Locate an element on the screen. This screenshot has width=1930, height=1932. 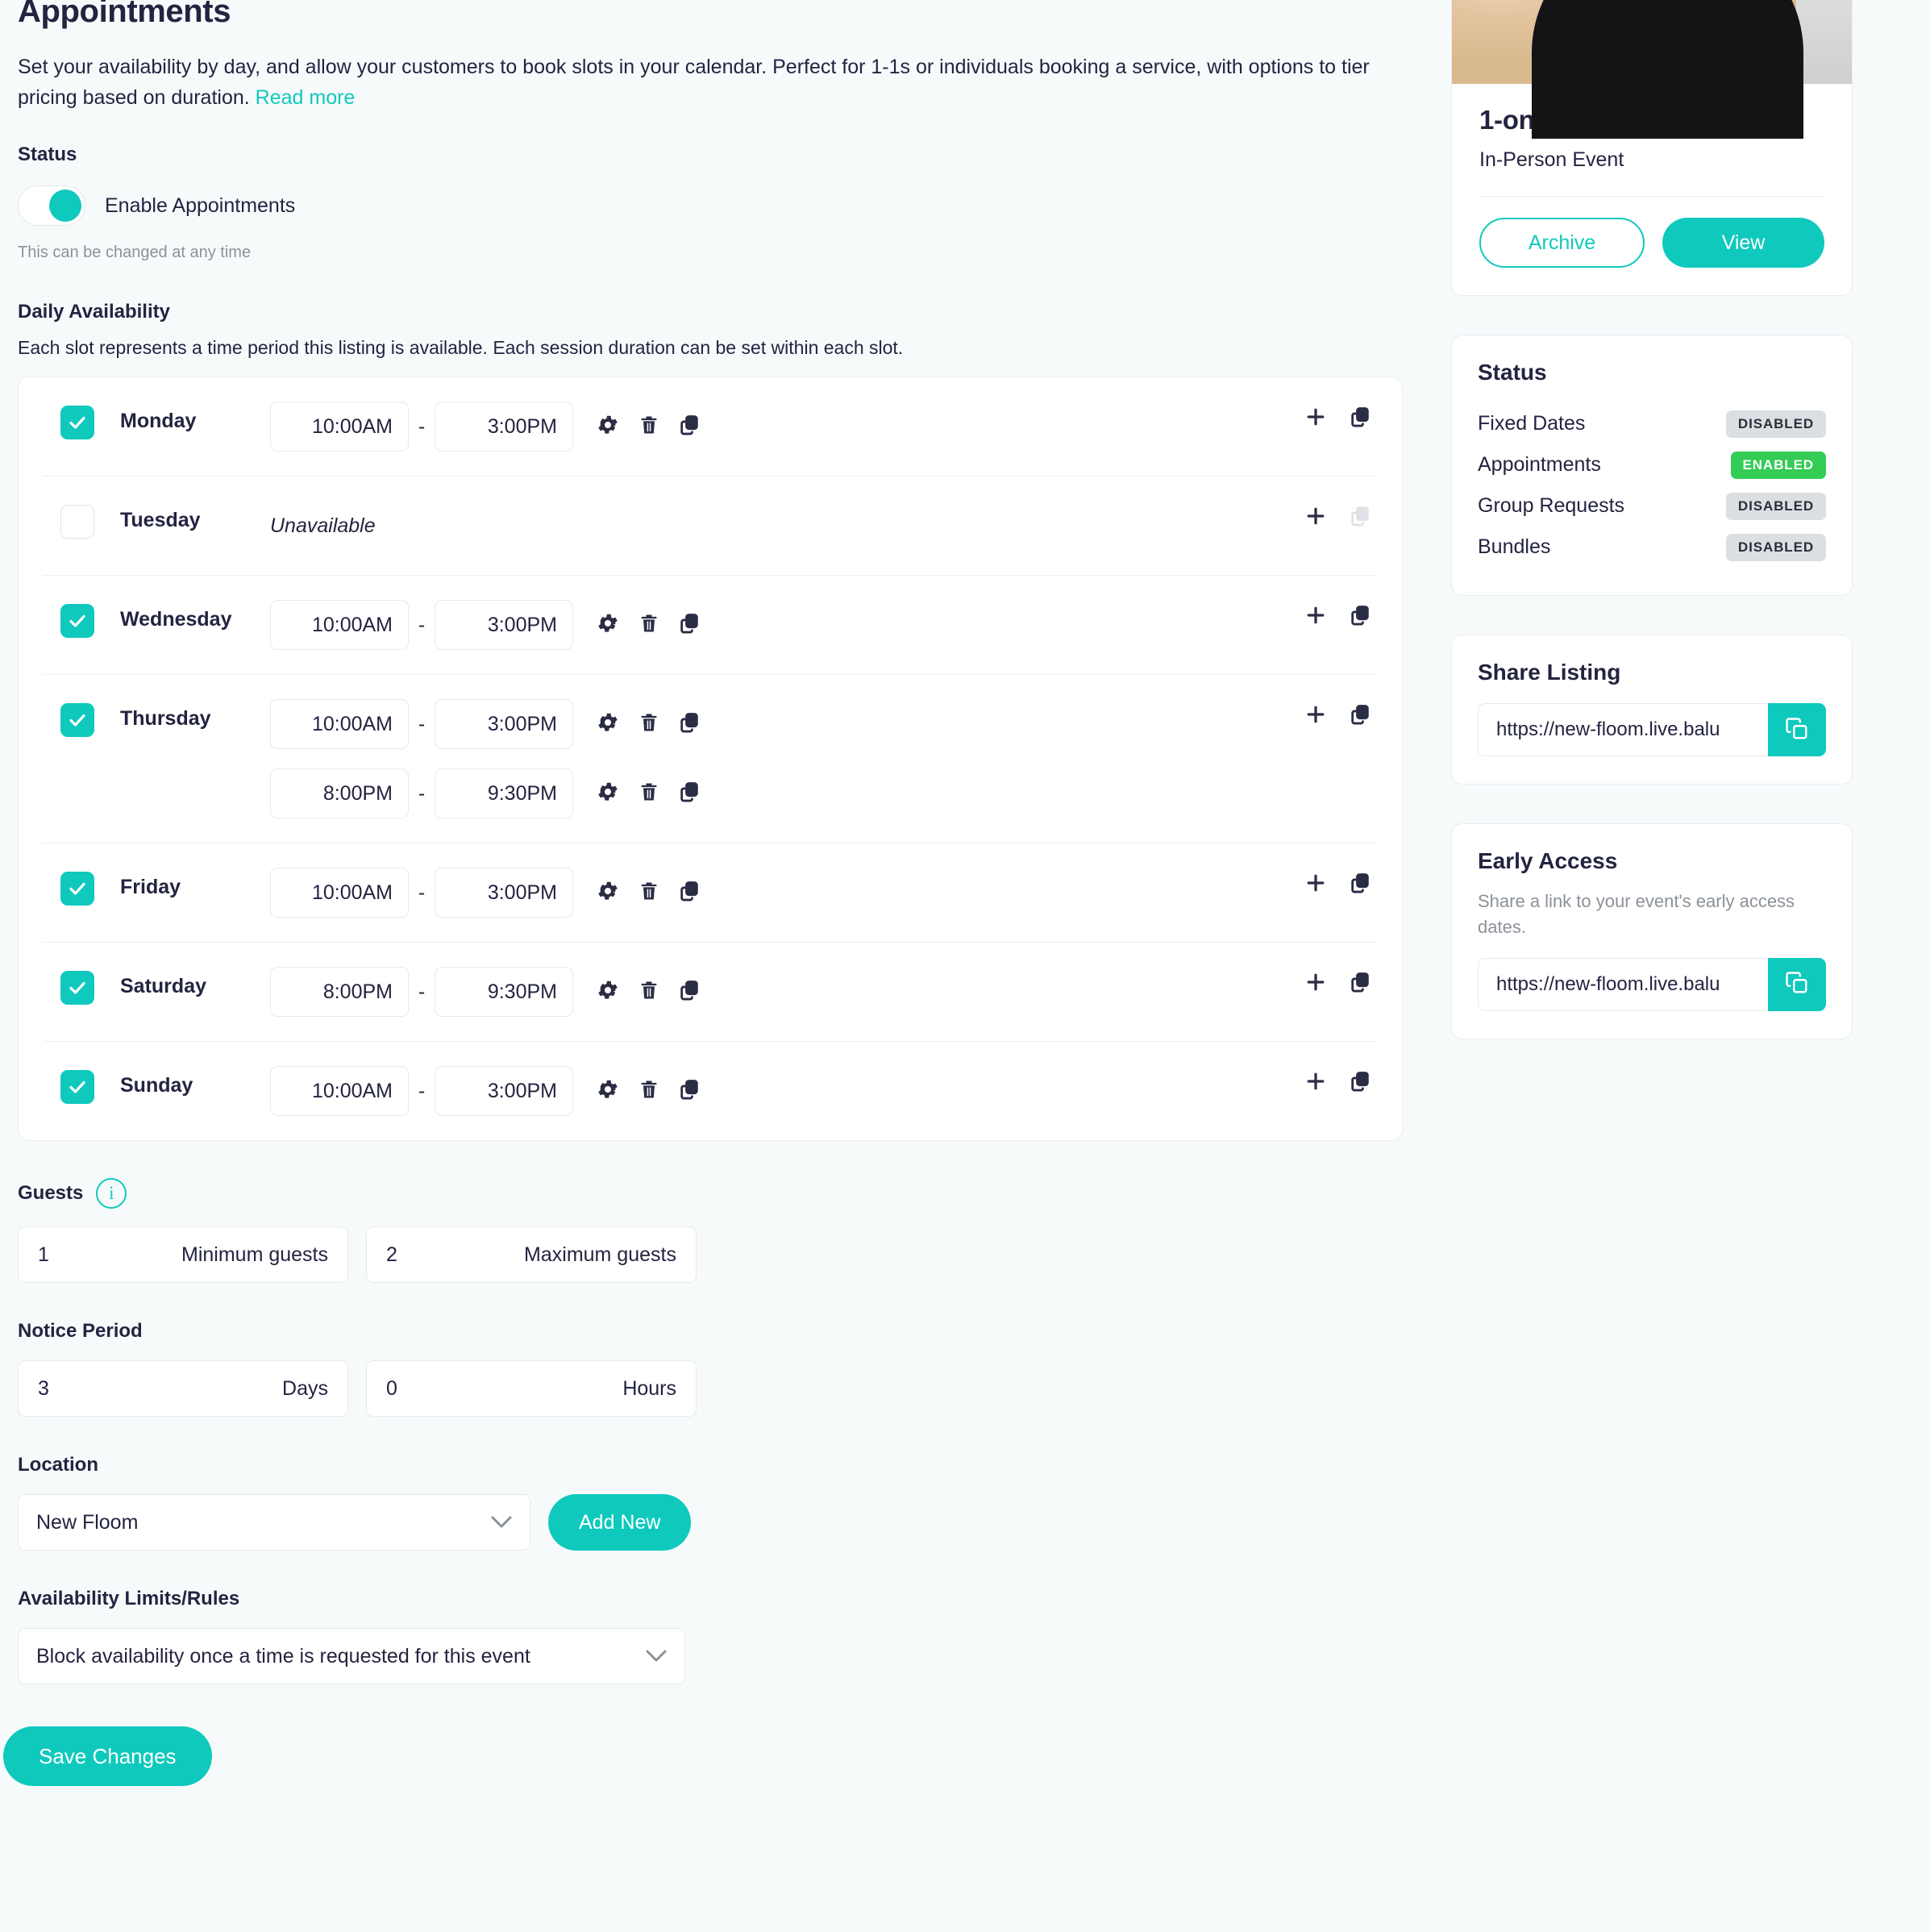
add-new-location-button: Add New is located at coordinates (620, 1522).